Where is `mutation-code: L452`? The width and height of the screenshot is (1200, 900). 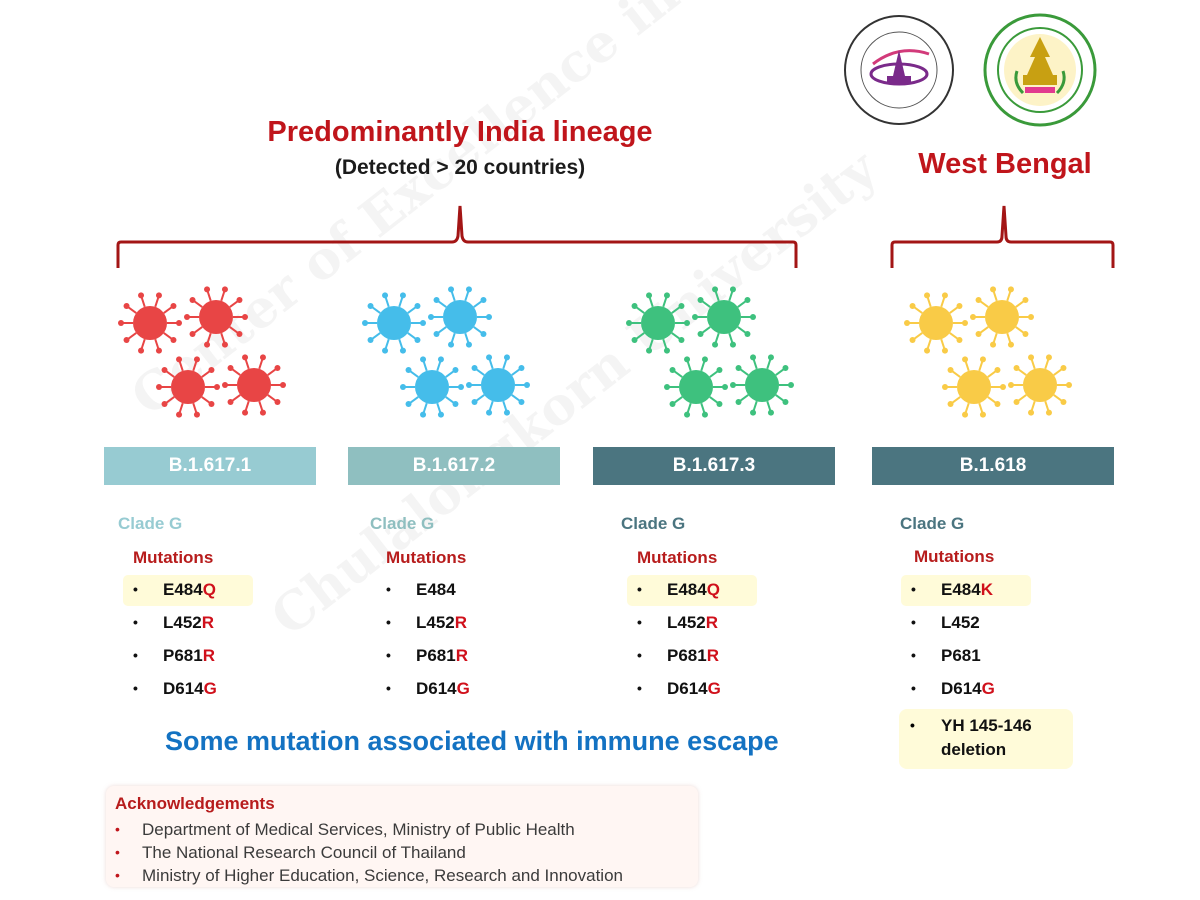
mutation-code: L452 is located at coordinates (960, 622).